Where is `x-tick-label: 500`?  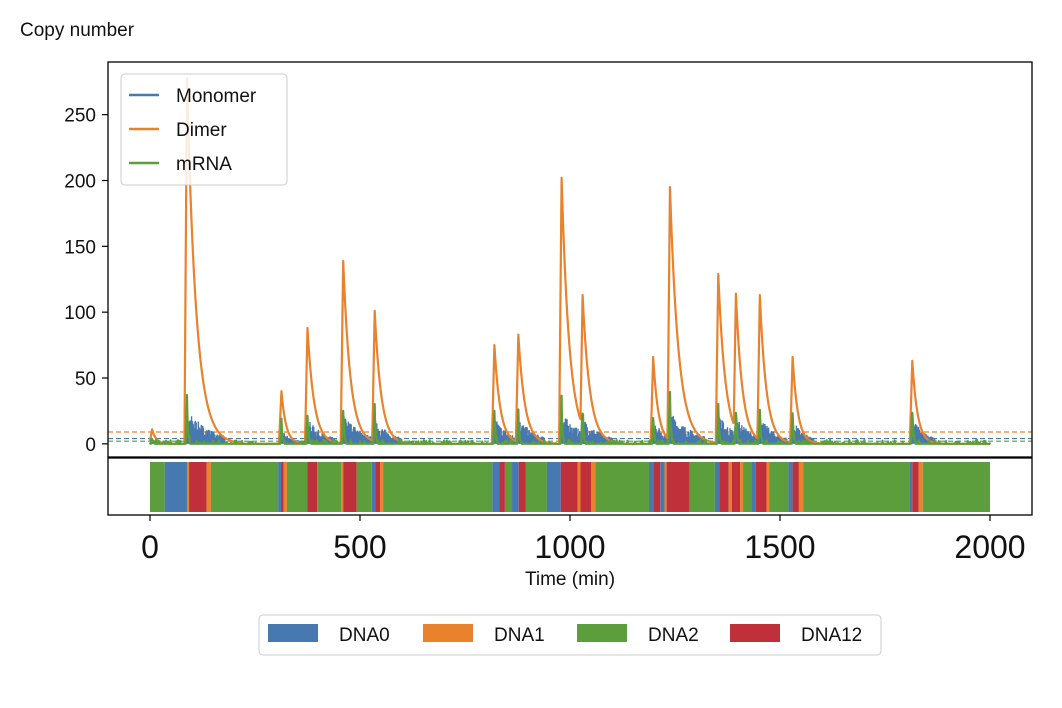
x-tick-label: 500 is located at coordinates (359, 547).